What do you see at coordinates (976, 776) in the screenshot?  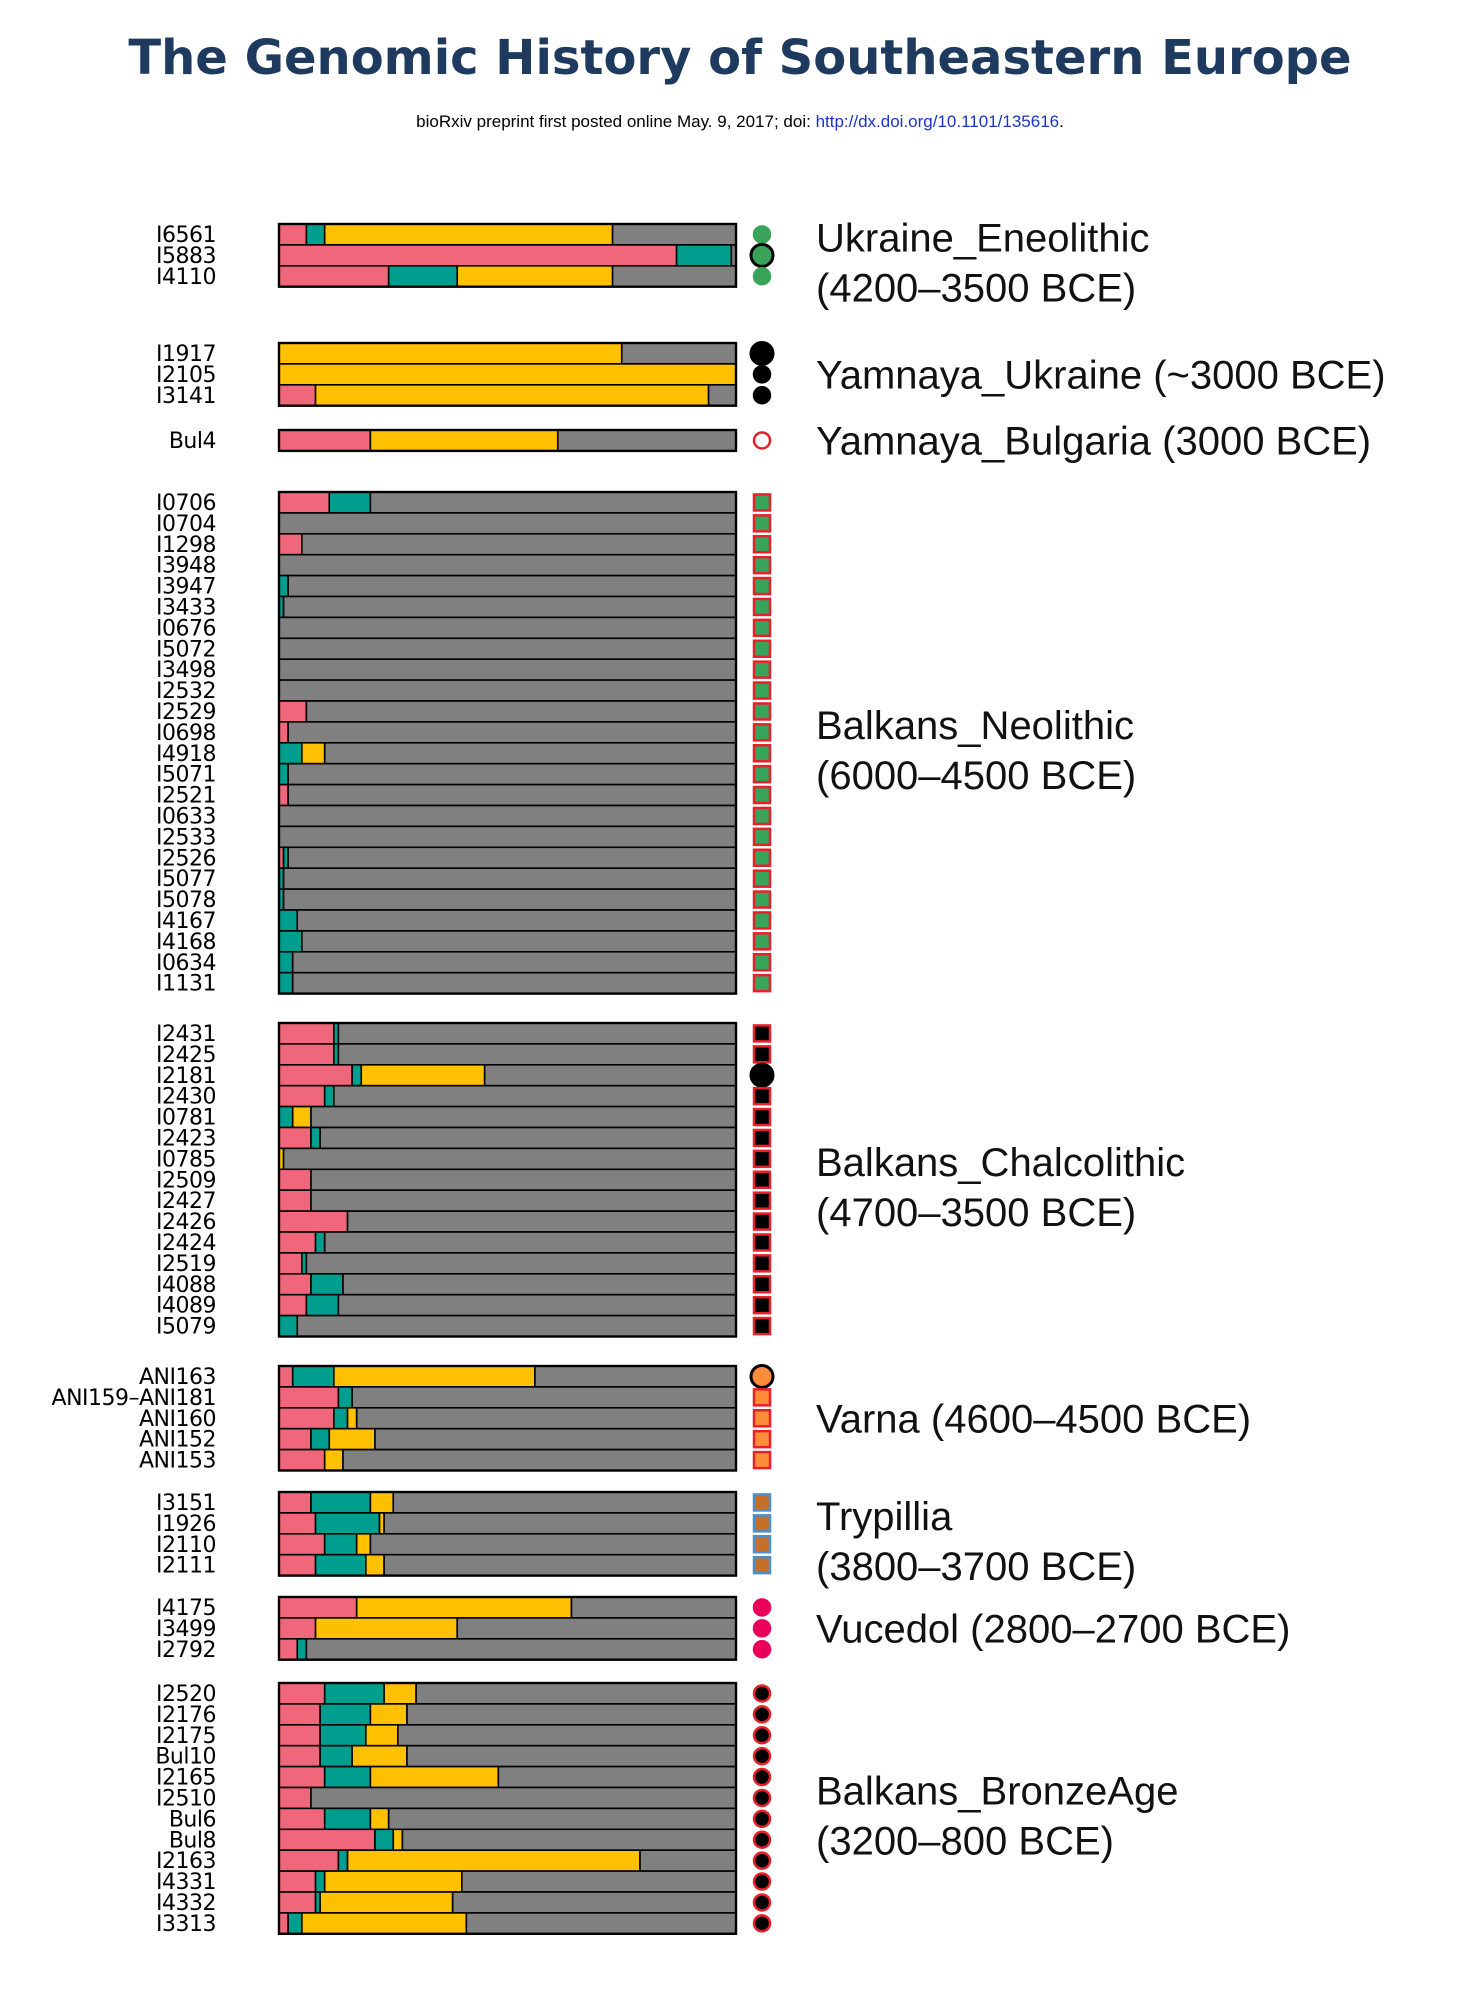 I see `group-date-label: (6000–4500 BCE)` at bounding box center [976, 776].